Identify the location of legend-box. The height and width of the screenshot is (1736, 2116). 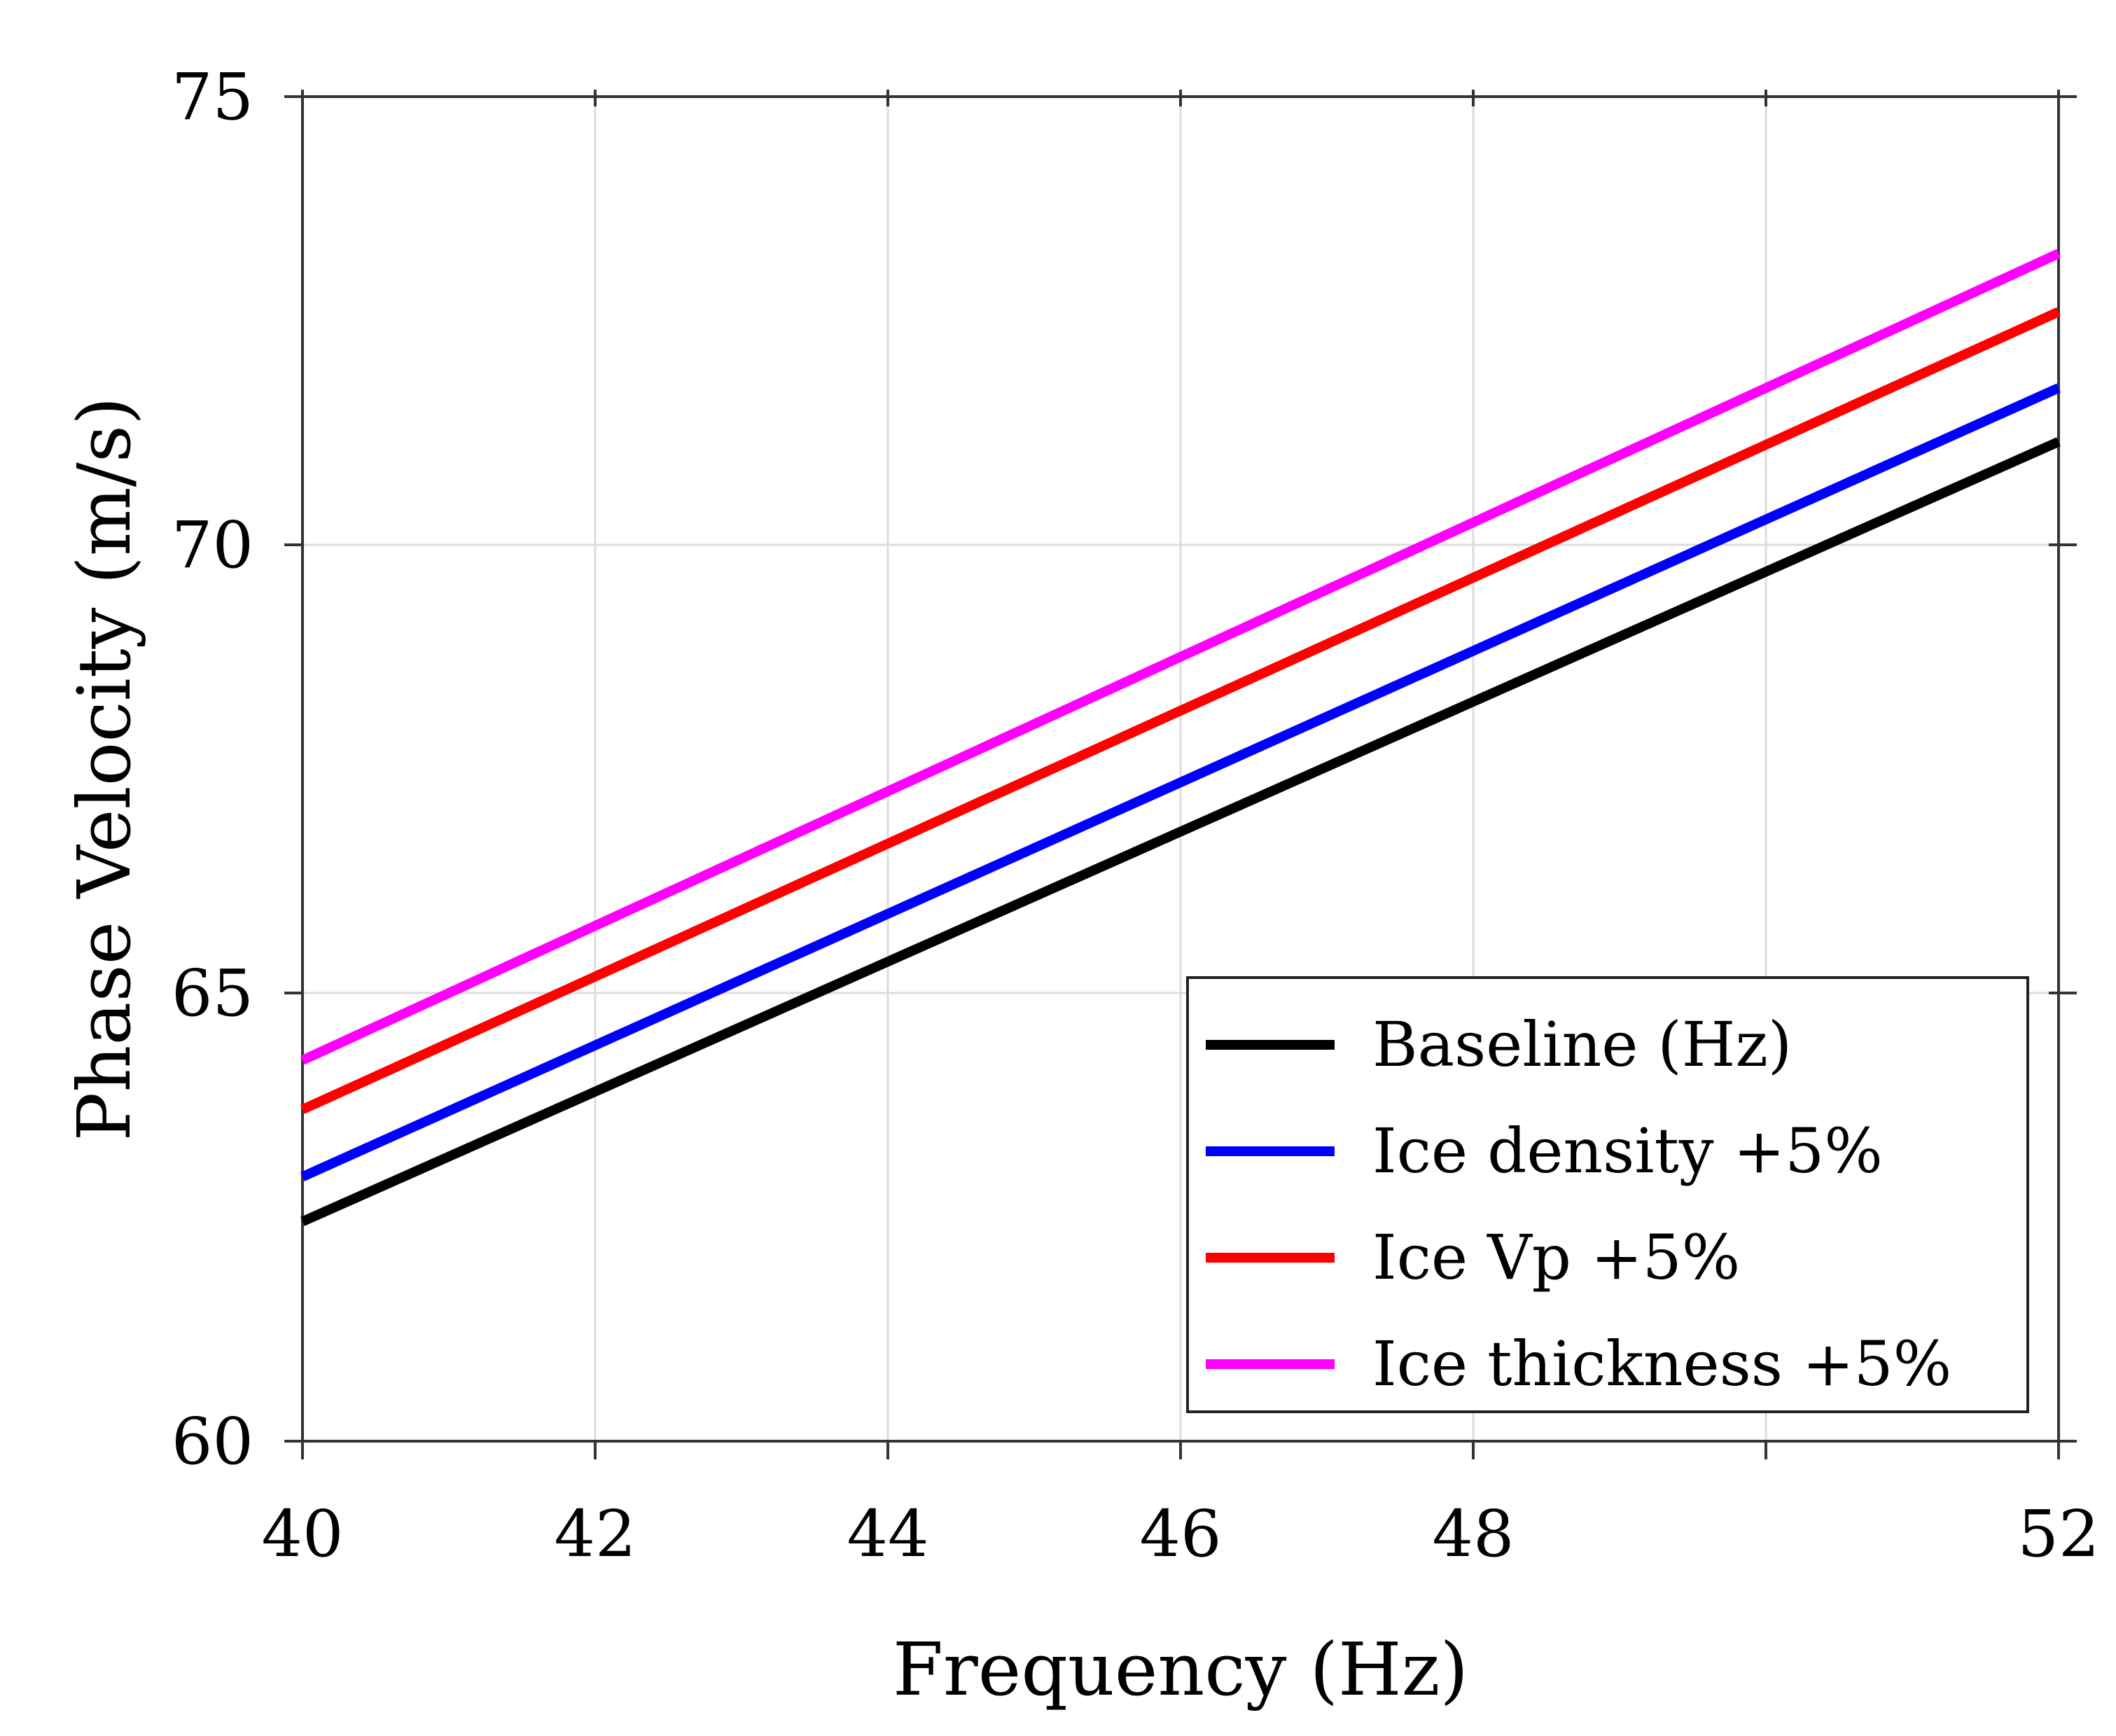
(1607, 1194).